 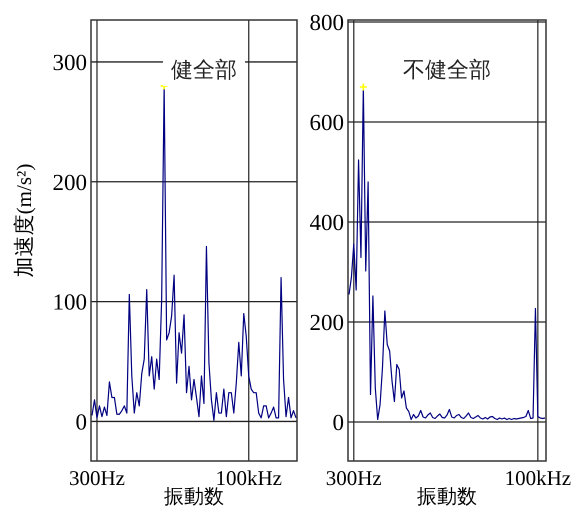 I want to click on x-tick-label: 100kHz, so click(x=538, y=478).